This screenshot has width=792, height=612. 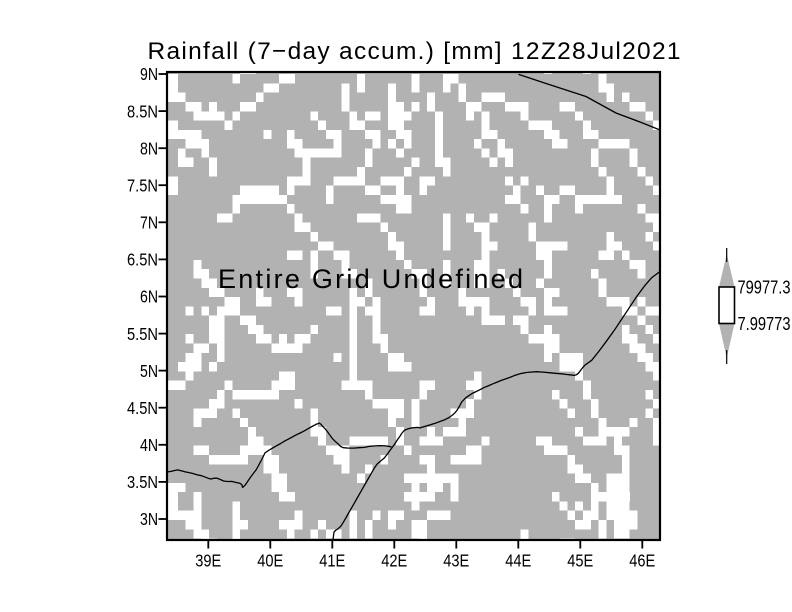 What do you see at coordinates (456, 561) in the screenshot?
I see `svg-text: 43E` at bounding box center [456, 561].